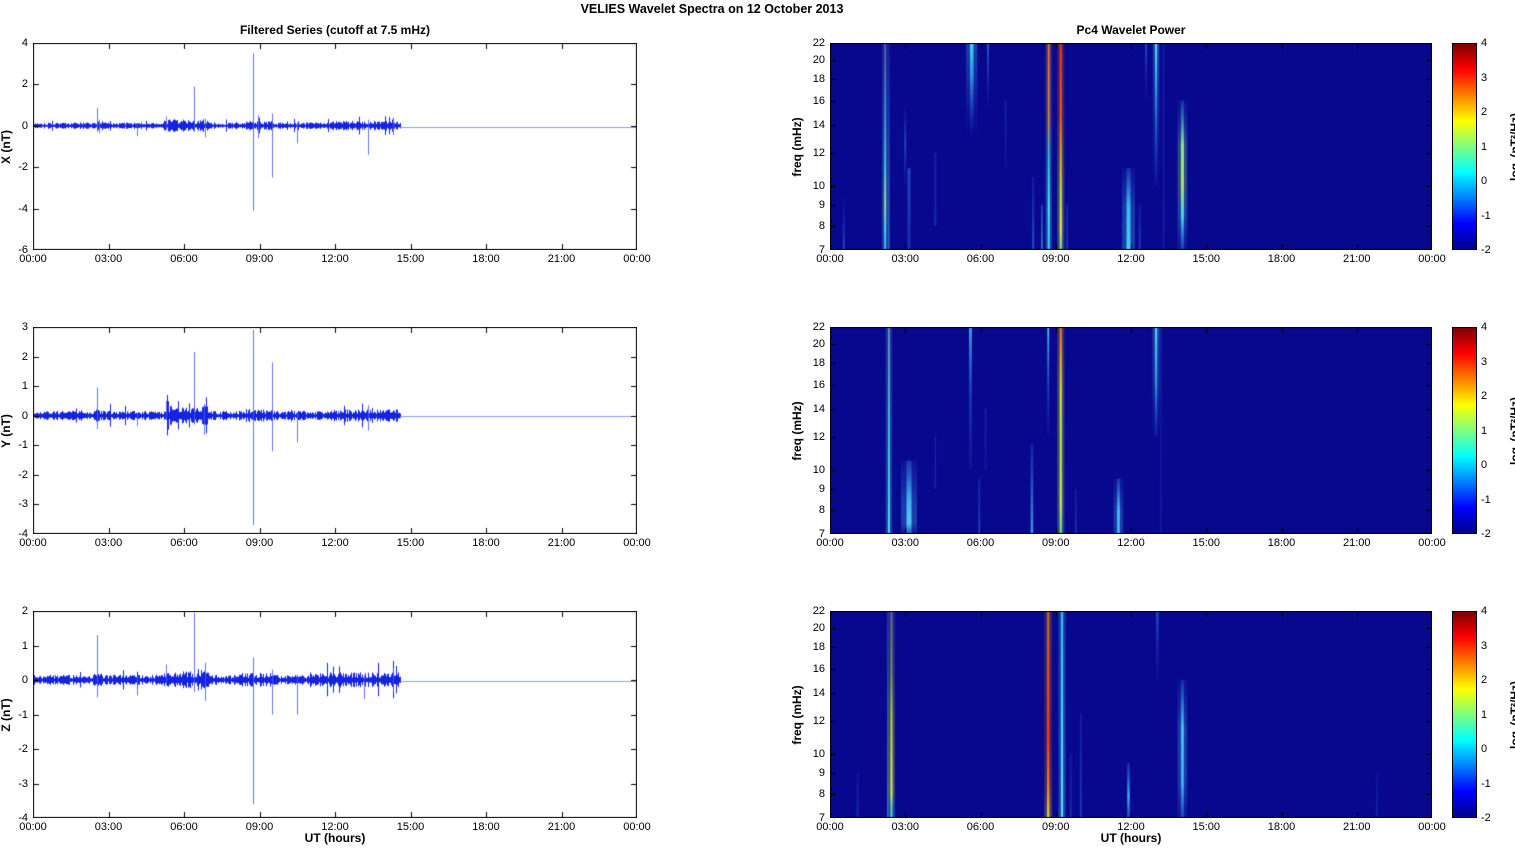 The width and height of the screenshot is (1515, 851). I want to click on timeseries-x-plot, so click(335, 146).